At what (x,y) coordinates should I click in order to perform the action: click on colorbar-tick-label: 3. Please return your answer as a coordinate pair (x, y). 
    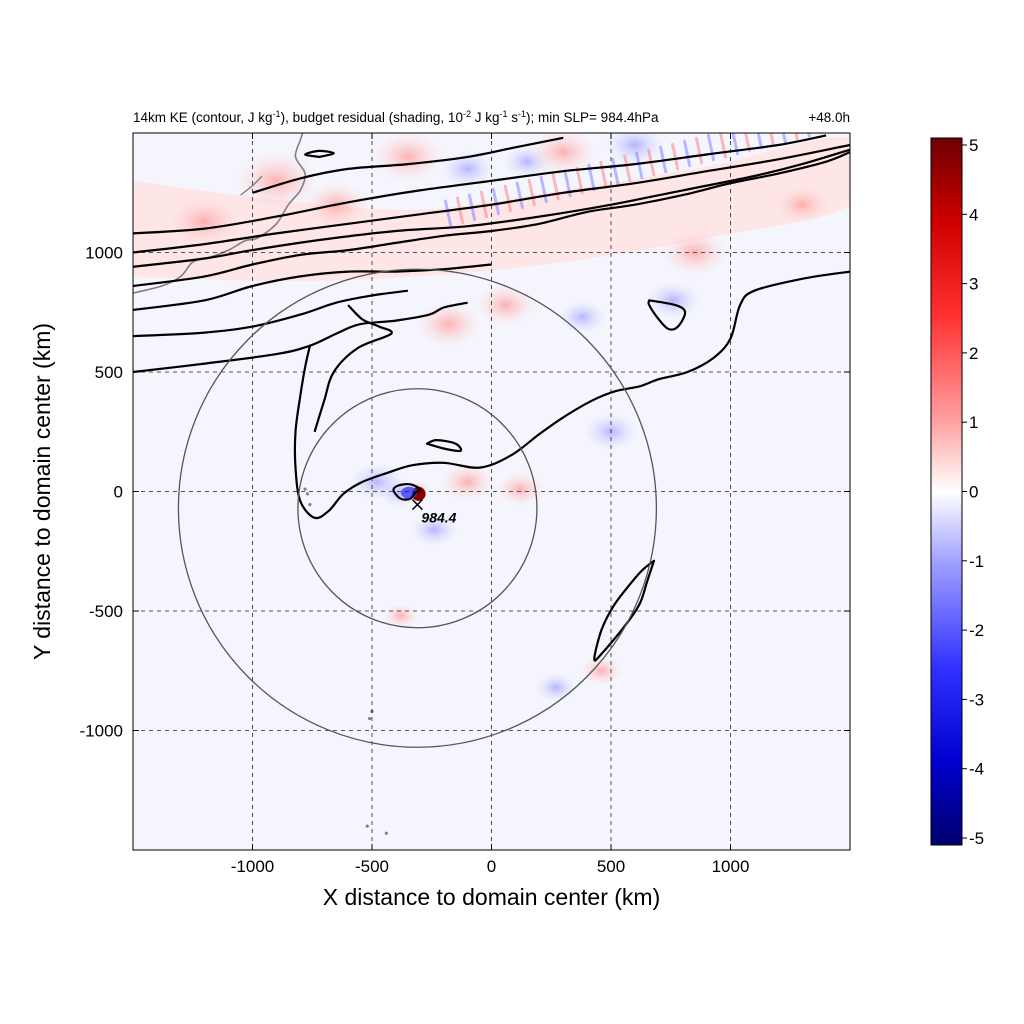
    Looking at the image, I should click on (973, 284).